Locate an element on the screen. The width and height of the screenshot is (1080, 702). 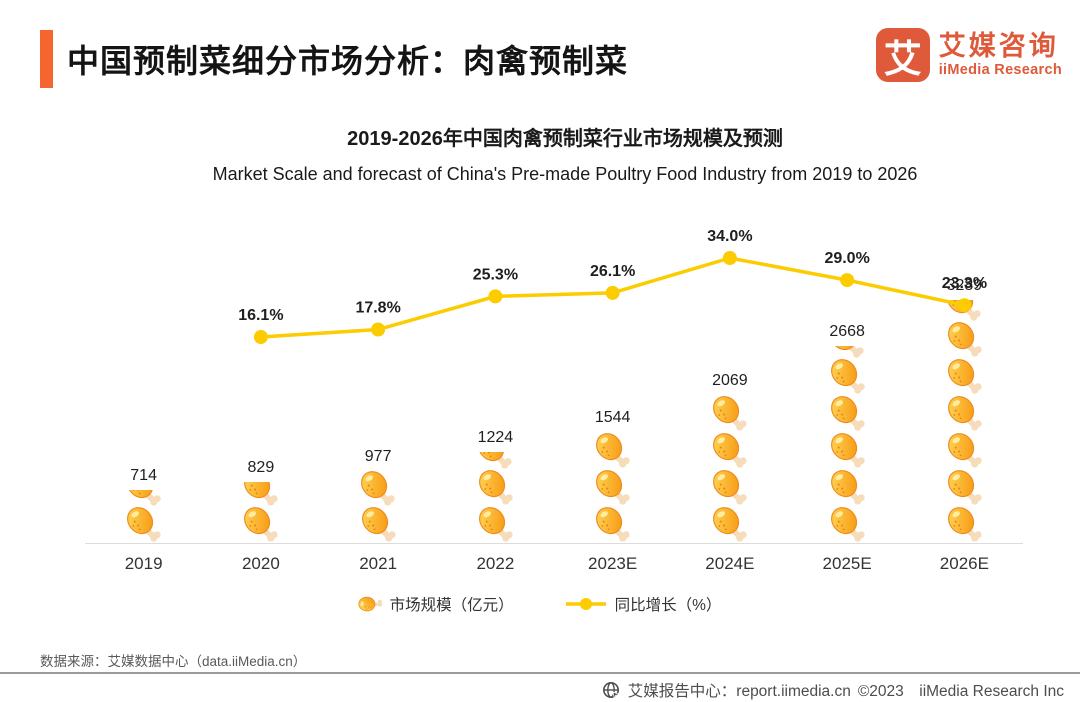
legend-label-yoy-growth: 同比增长（%） is located at coordinates (668, 605).